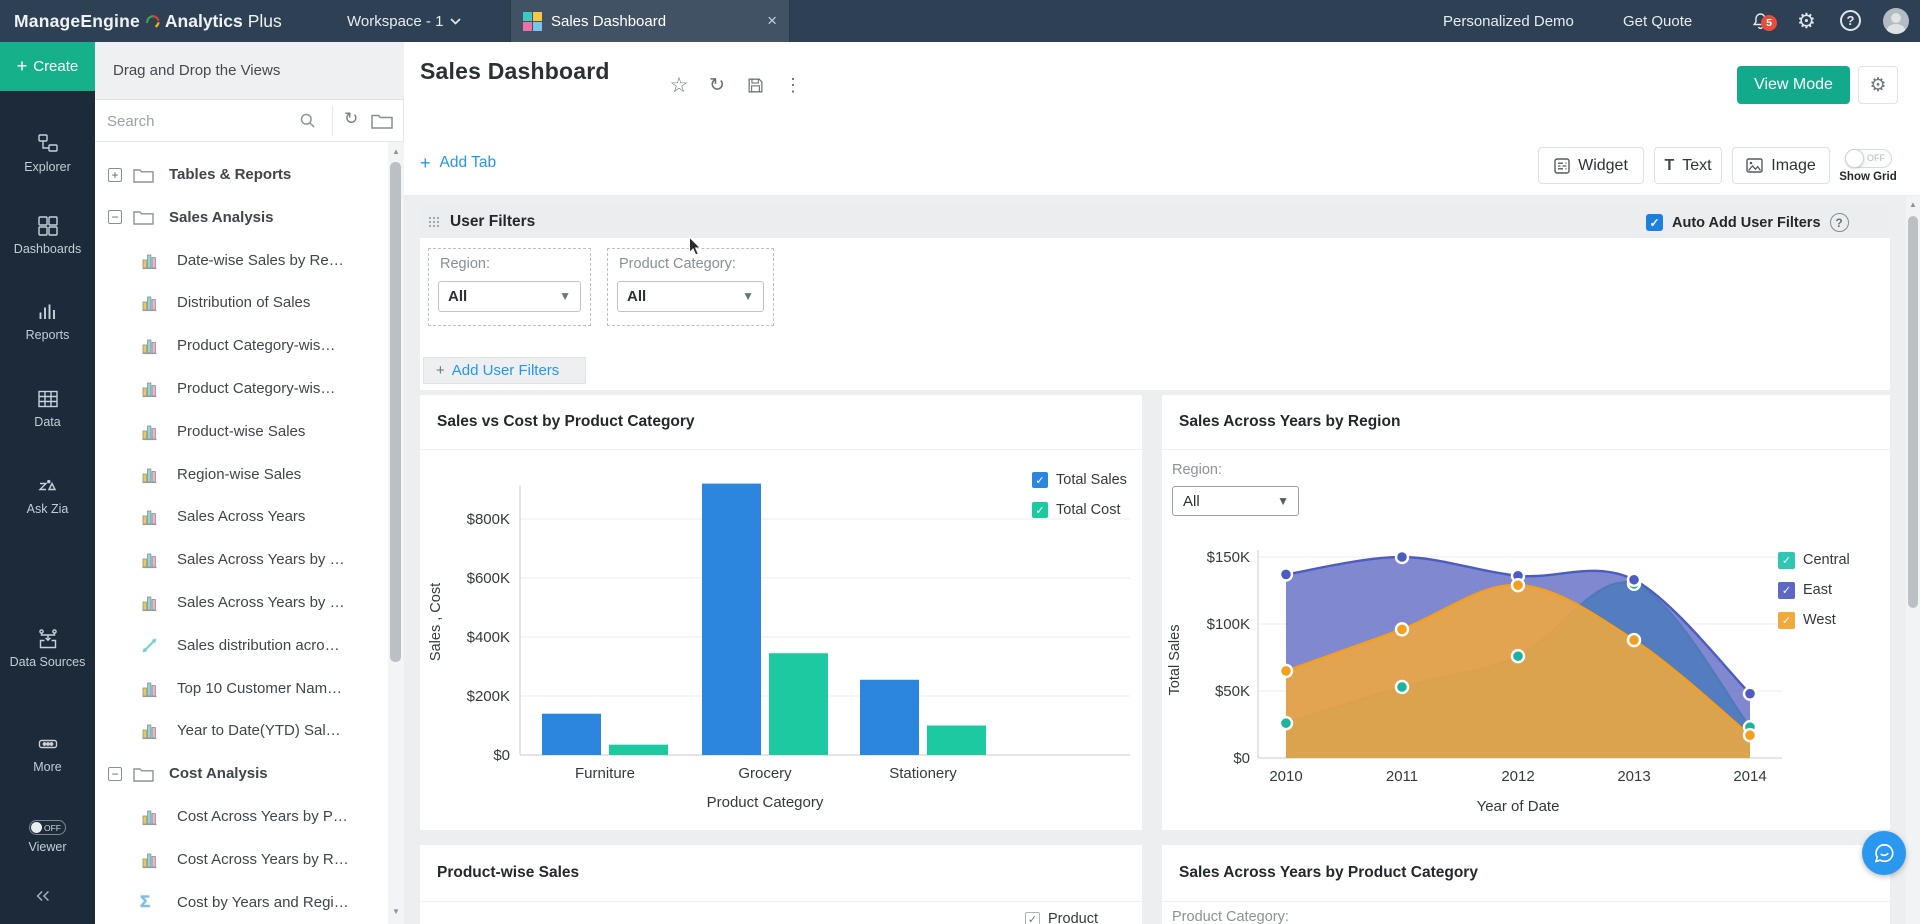 The image size is (1920, 924). I want to click on product-category-filter-select: All ▼, so click(690, 296).